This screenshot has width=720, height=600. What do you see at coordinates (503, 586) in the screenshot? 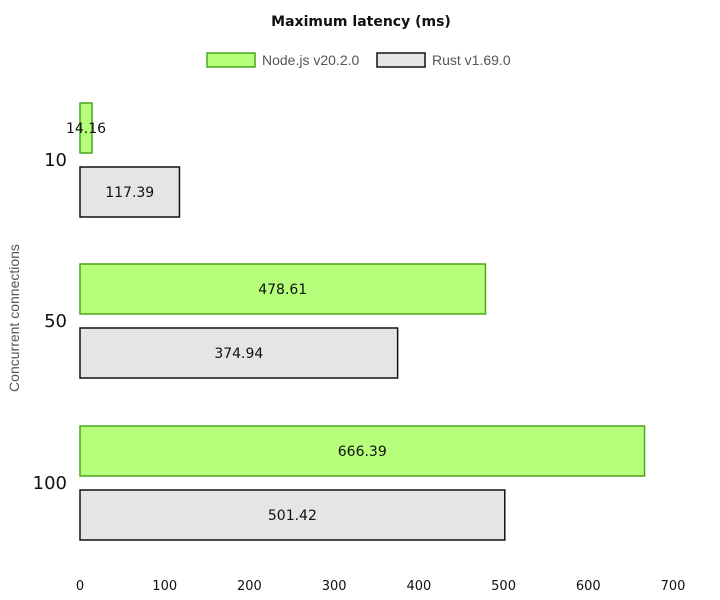
I see `x-tick-500: 500` at bounding box center [503, 586].